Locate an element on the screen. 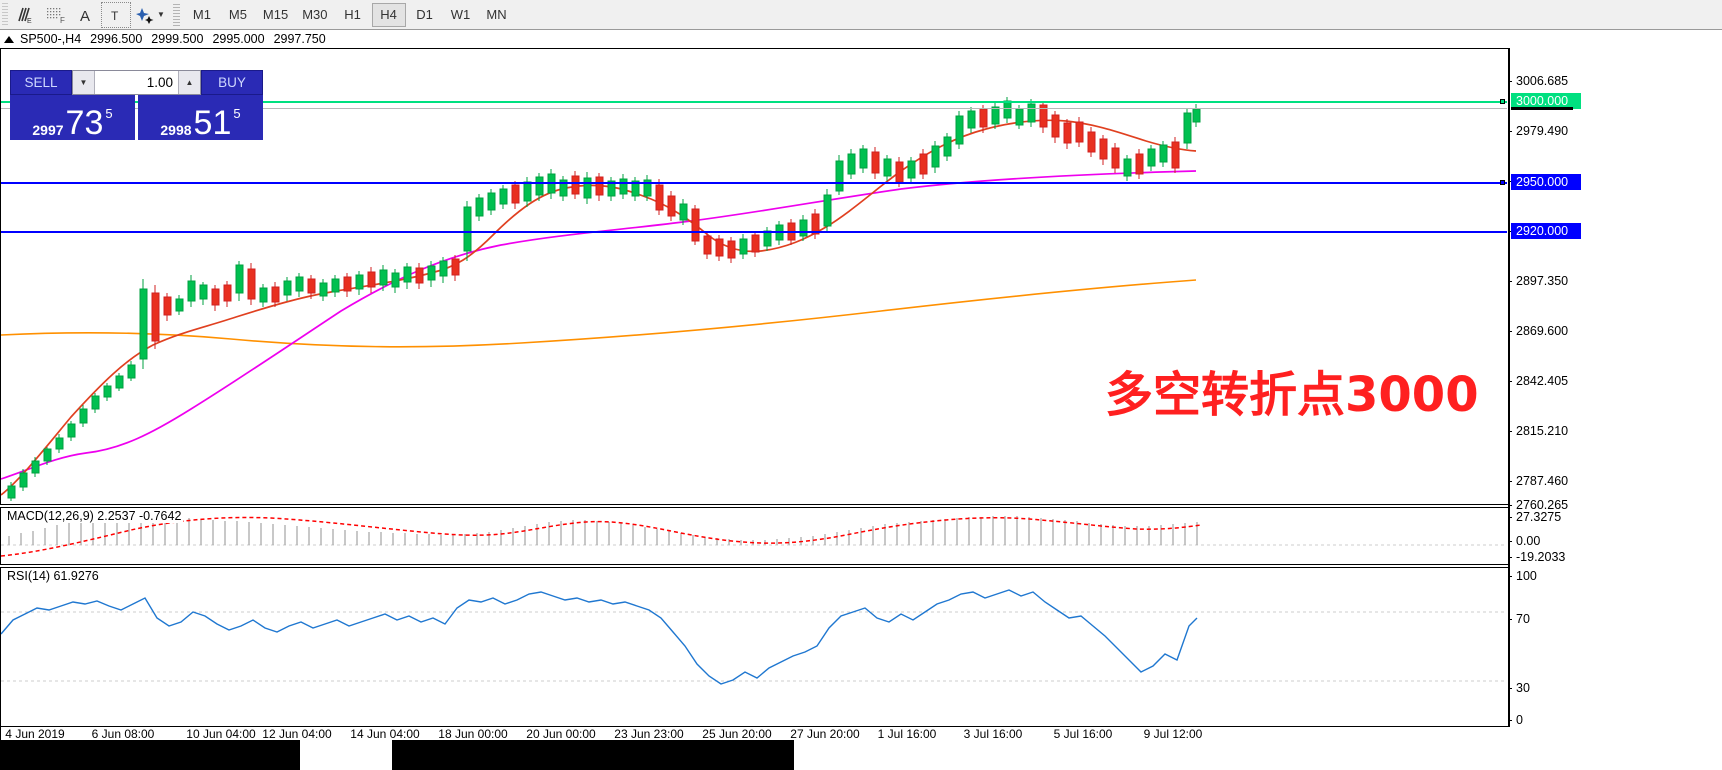  price-tick-label: 2979.490 is located at coordinates (1542, 131).